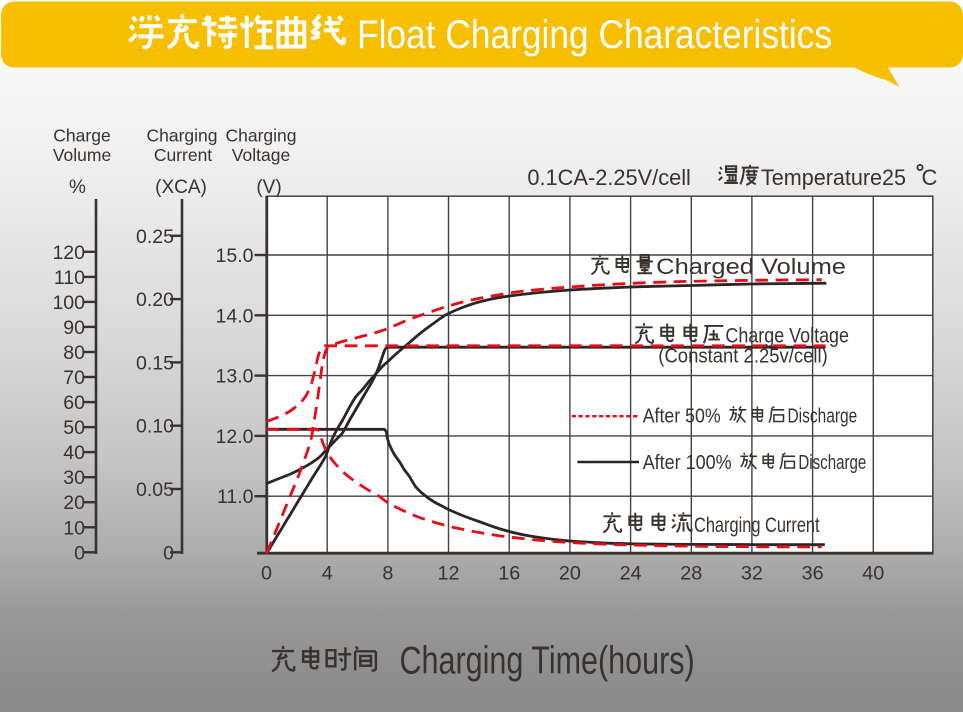 The width and height of the screenshot is (963, 712). I want to click on svg-text: 0.05, so click(155, 490).